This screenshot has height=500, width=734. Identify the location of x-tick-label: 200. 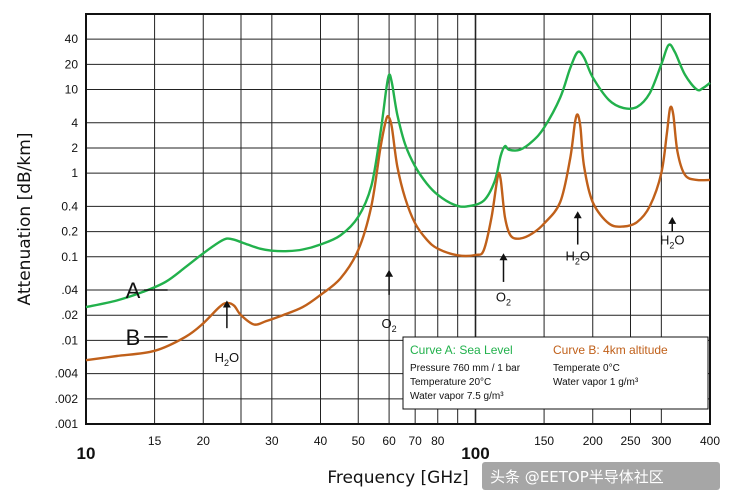
(593, 441).